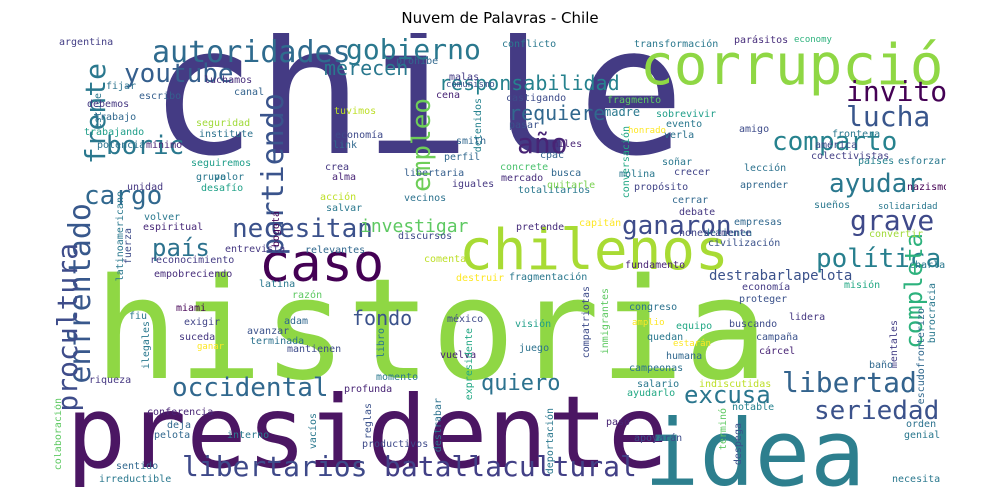 This screenshot has width=1000, height=500. What do you see at coordinates (697, 212) in the screenshot?
I see `word-debate: debate` at bounding box center [697, 212].